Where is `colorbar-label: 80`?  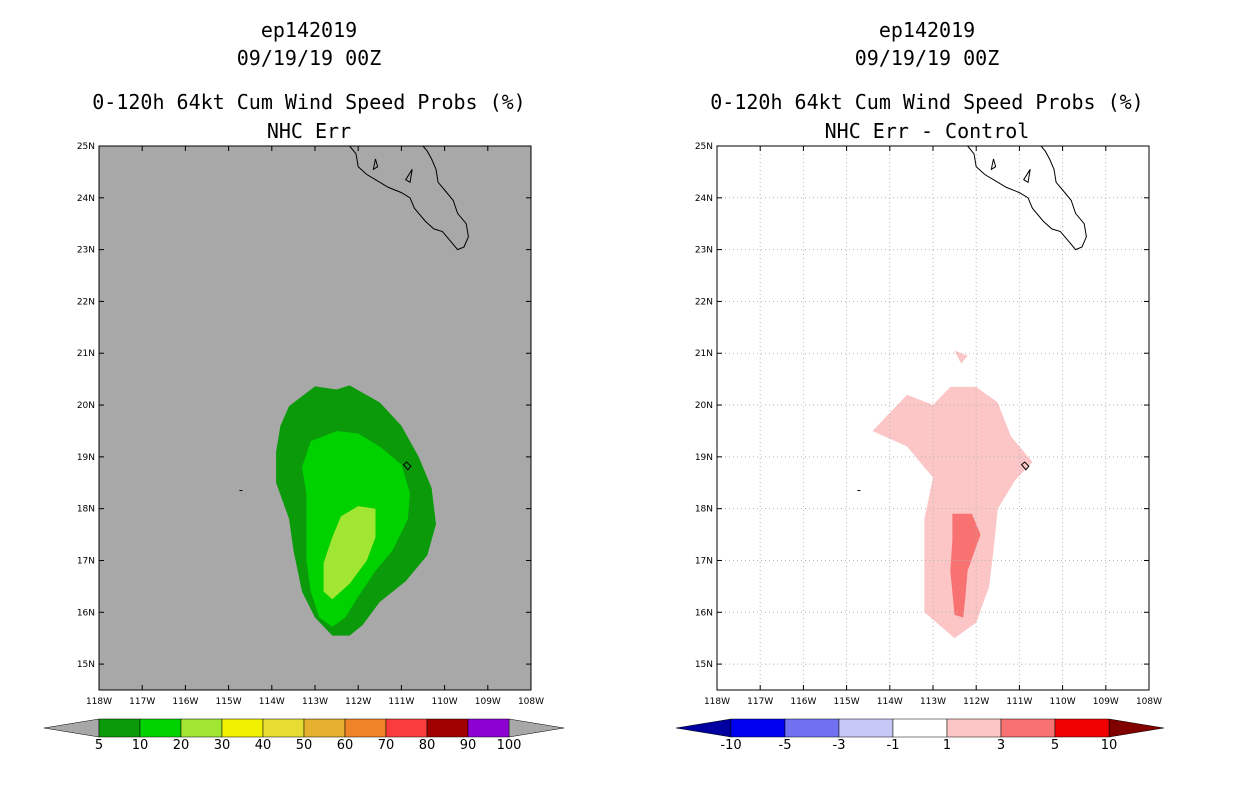
colorbar-label: 80 is located at coordinates (427, 745).